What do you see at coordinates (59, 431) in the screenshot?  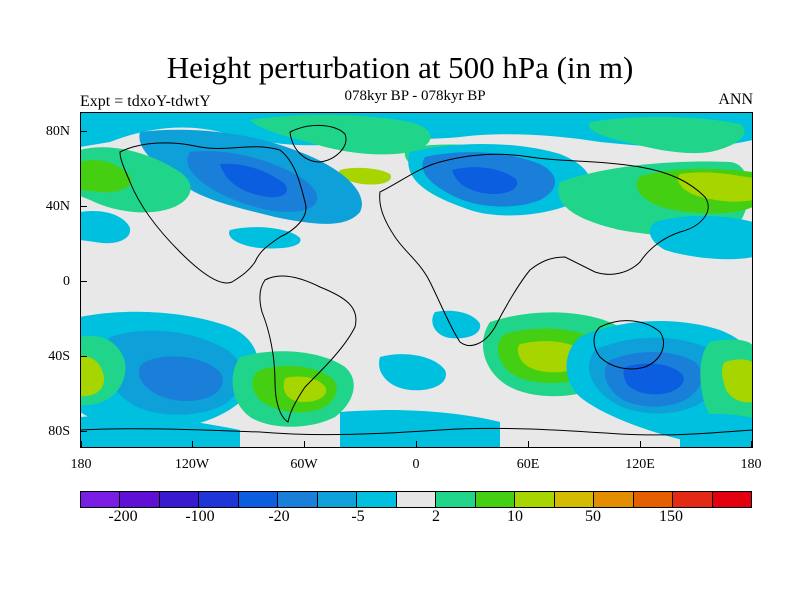 I see `y-tick-label: 80S` at bounding box center [59, 431].